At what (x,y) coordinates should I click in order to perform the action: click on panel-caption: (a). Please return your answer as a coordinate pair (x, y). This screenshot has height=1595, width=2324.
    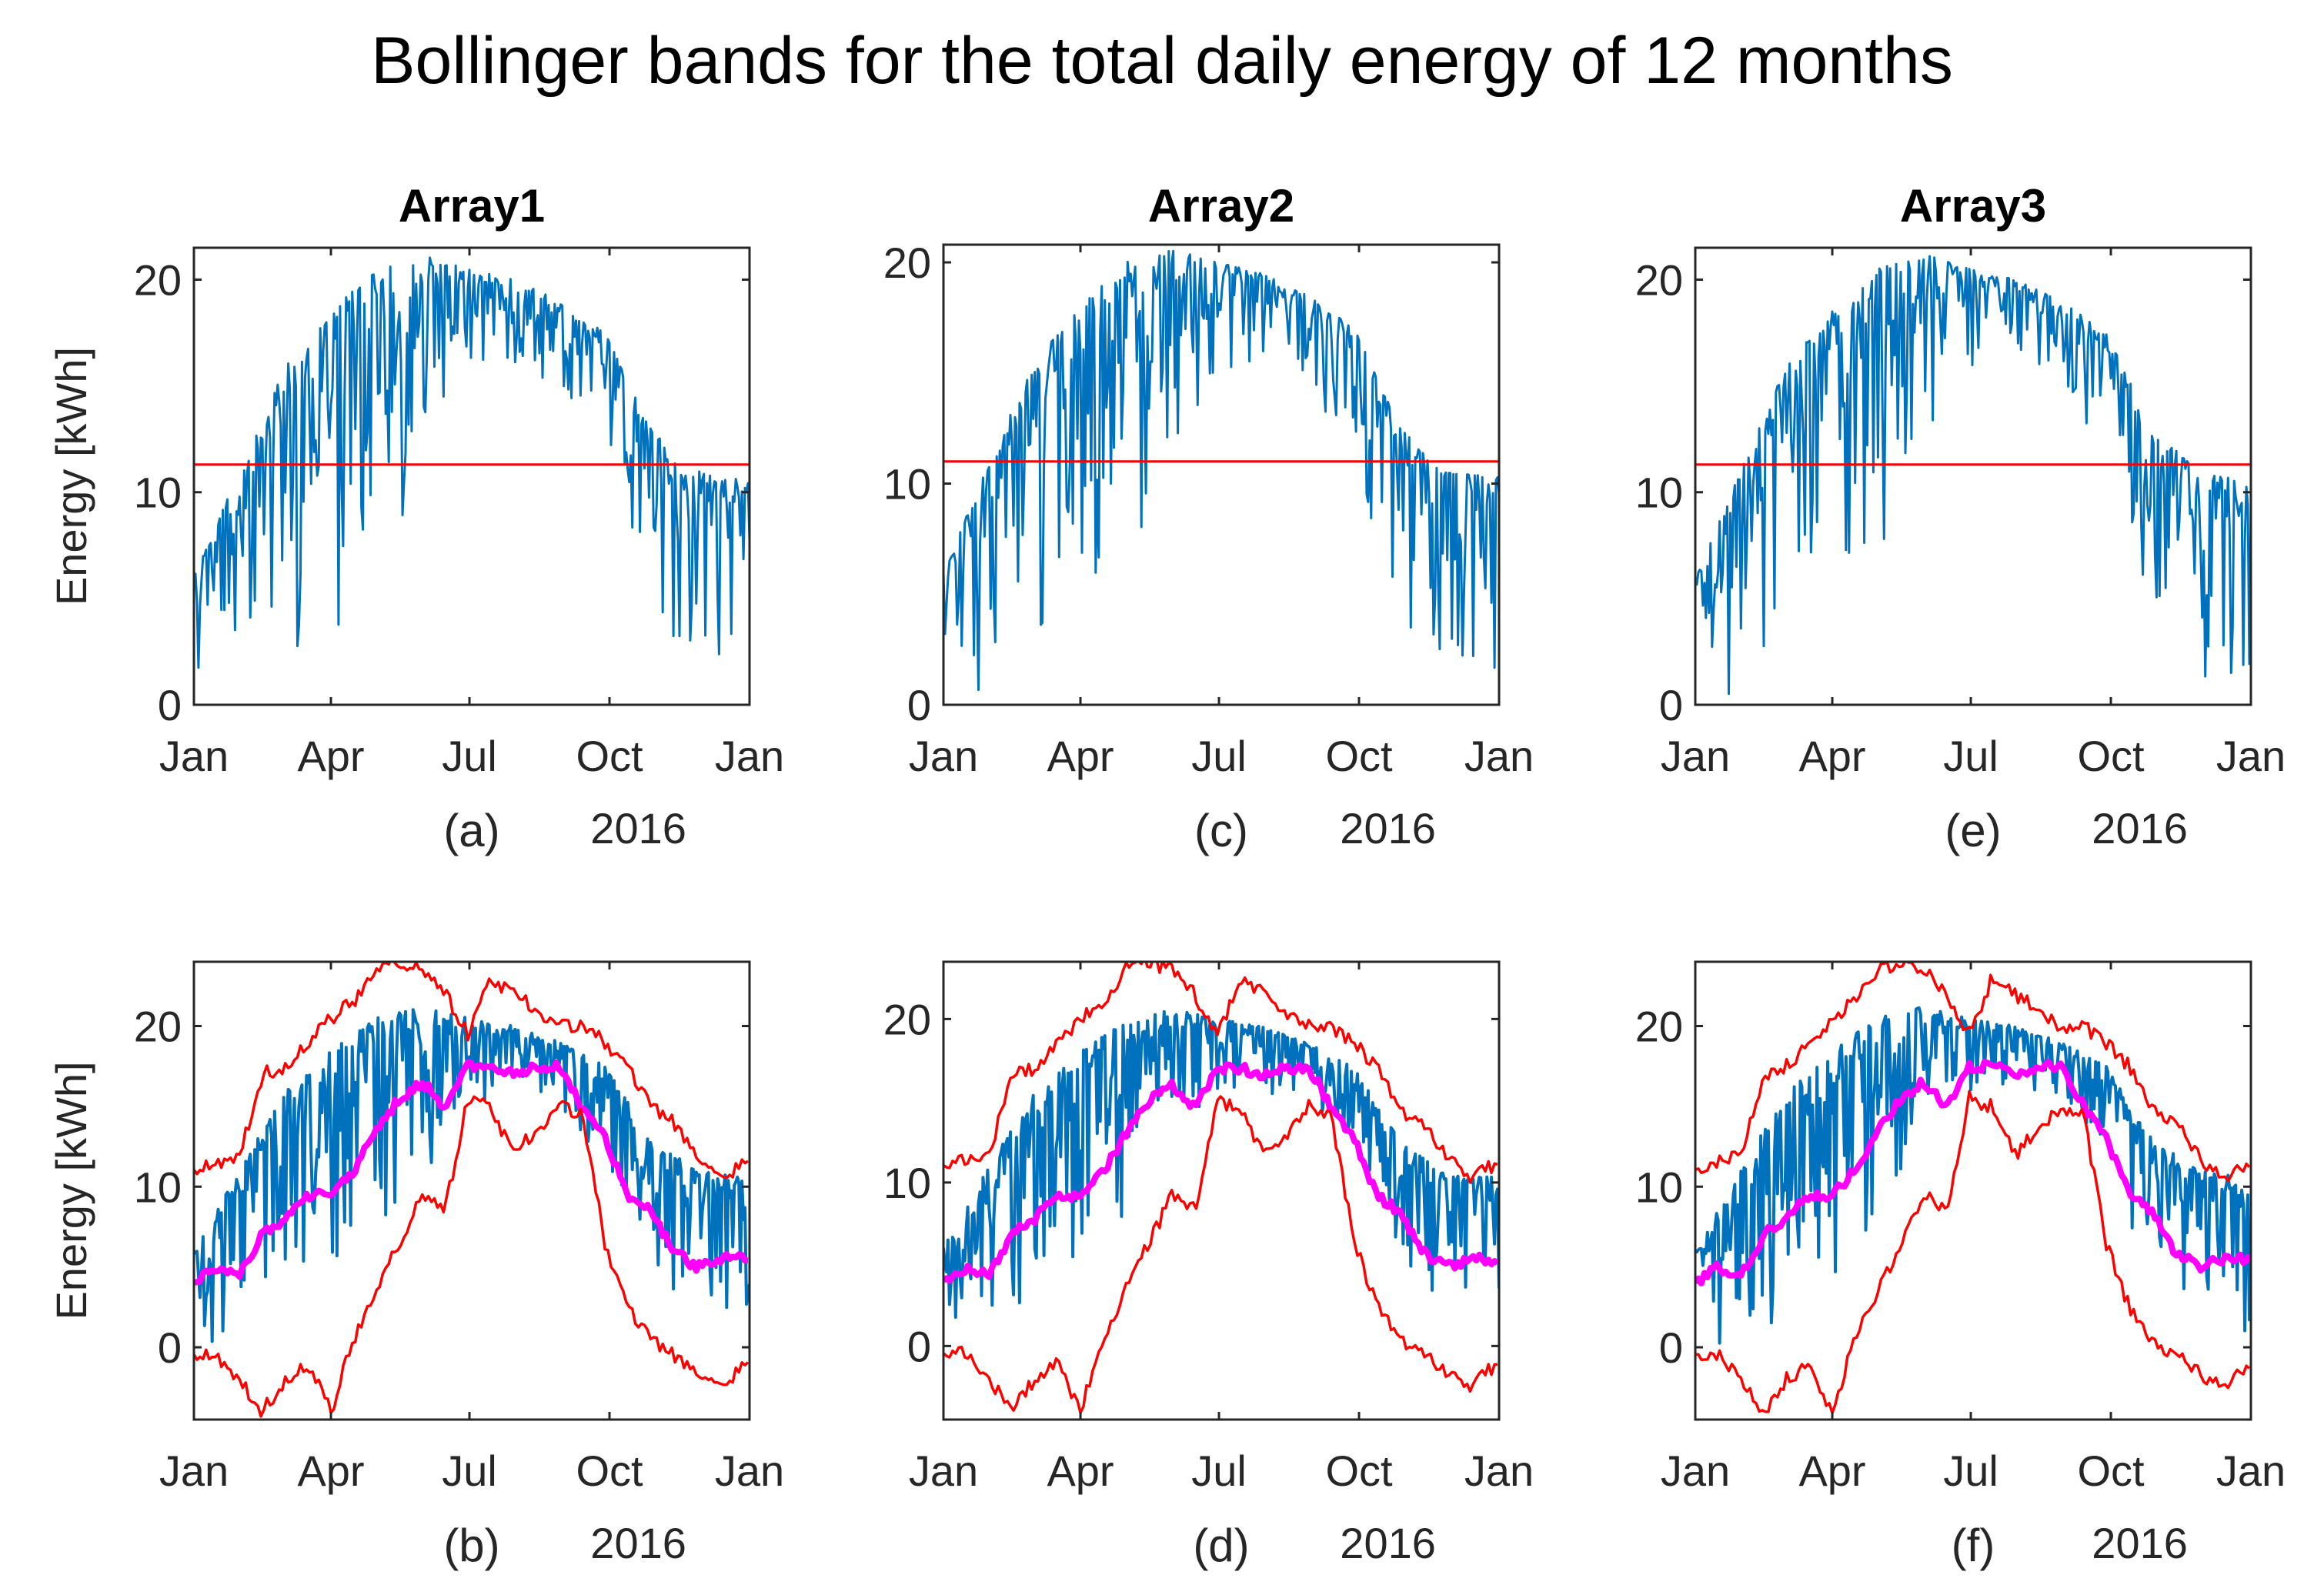
    Looking at the image, I should click on (471, 830).